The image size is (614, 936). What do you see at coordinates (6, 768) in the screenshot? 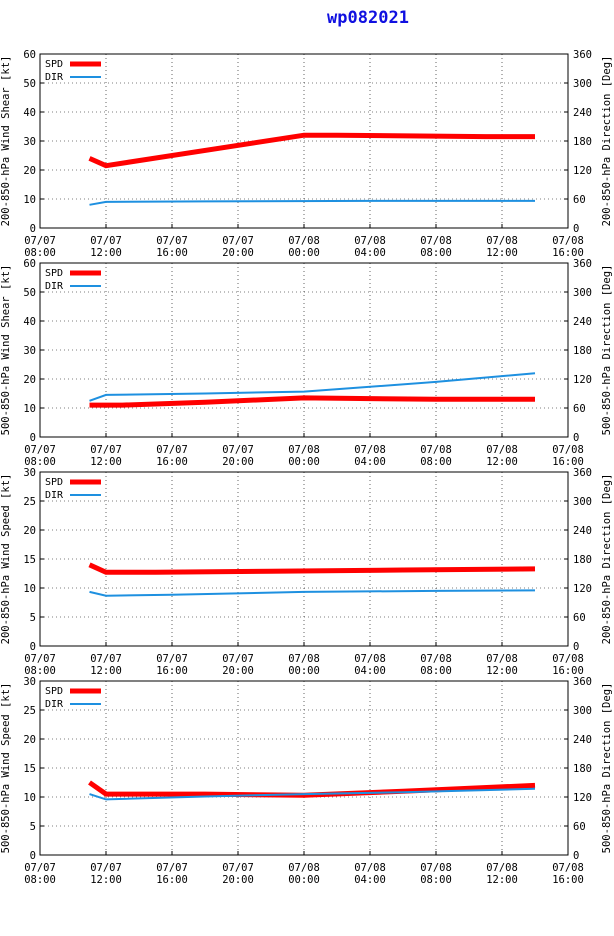
I see `y-axis-label: 500-850-hPa Wind Speed [kt]` at bounding box center [6, 768].